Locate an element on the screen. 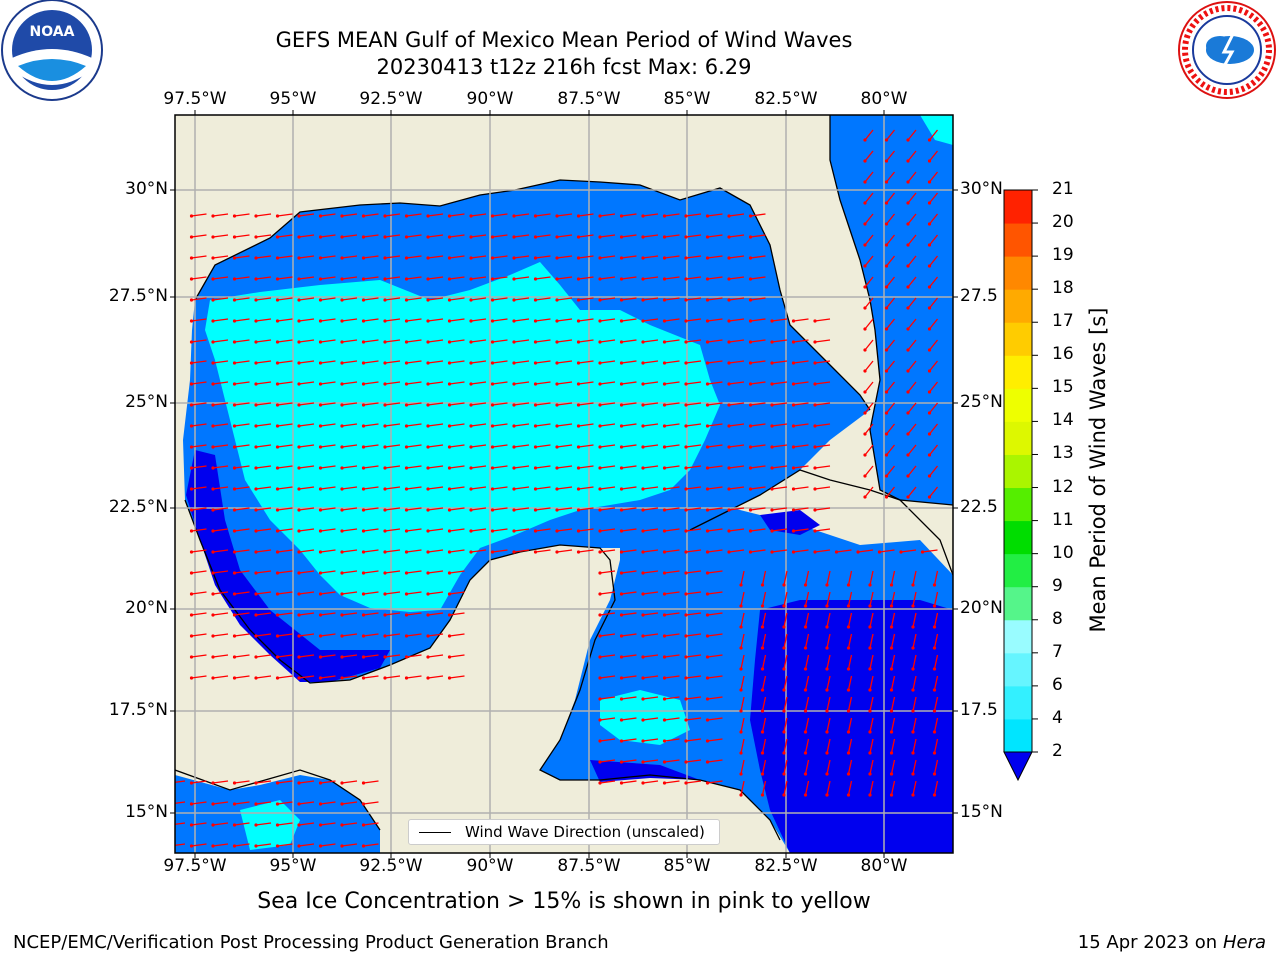  colorbar-band is located at coordinates (1018, 438).